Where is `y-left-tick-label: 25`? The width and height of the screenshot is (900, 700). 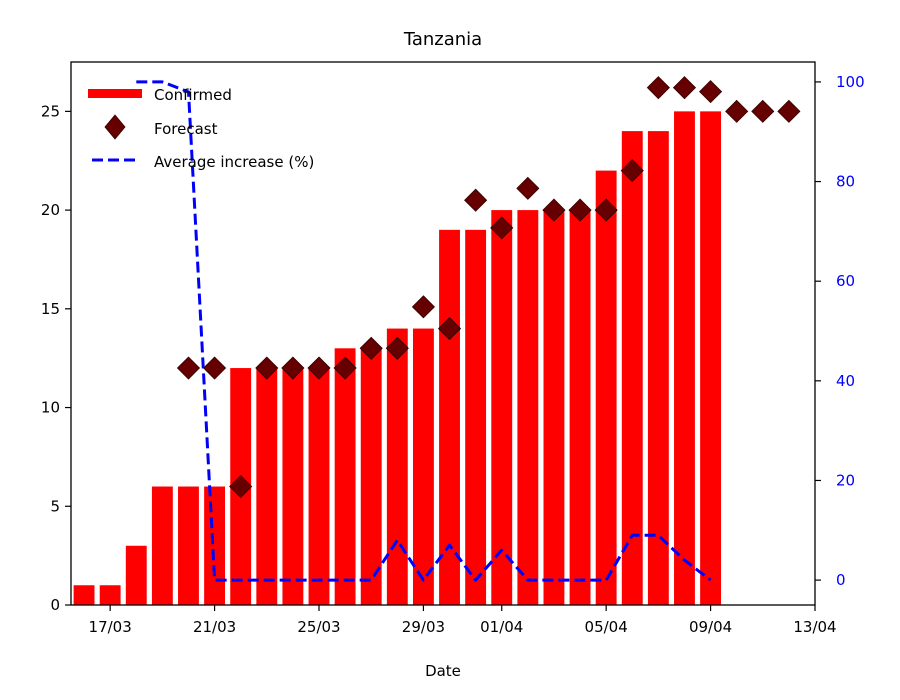 y-left-tick-label: 25 is located at coordinates (50, 111).